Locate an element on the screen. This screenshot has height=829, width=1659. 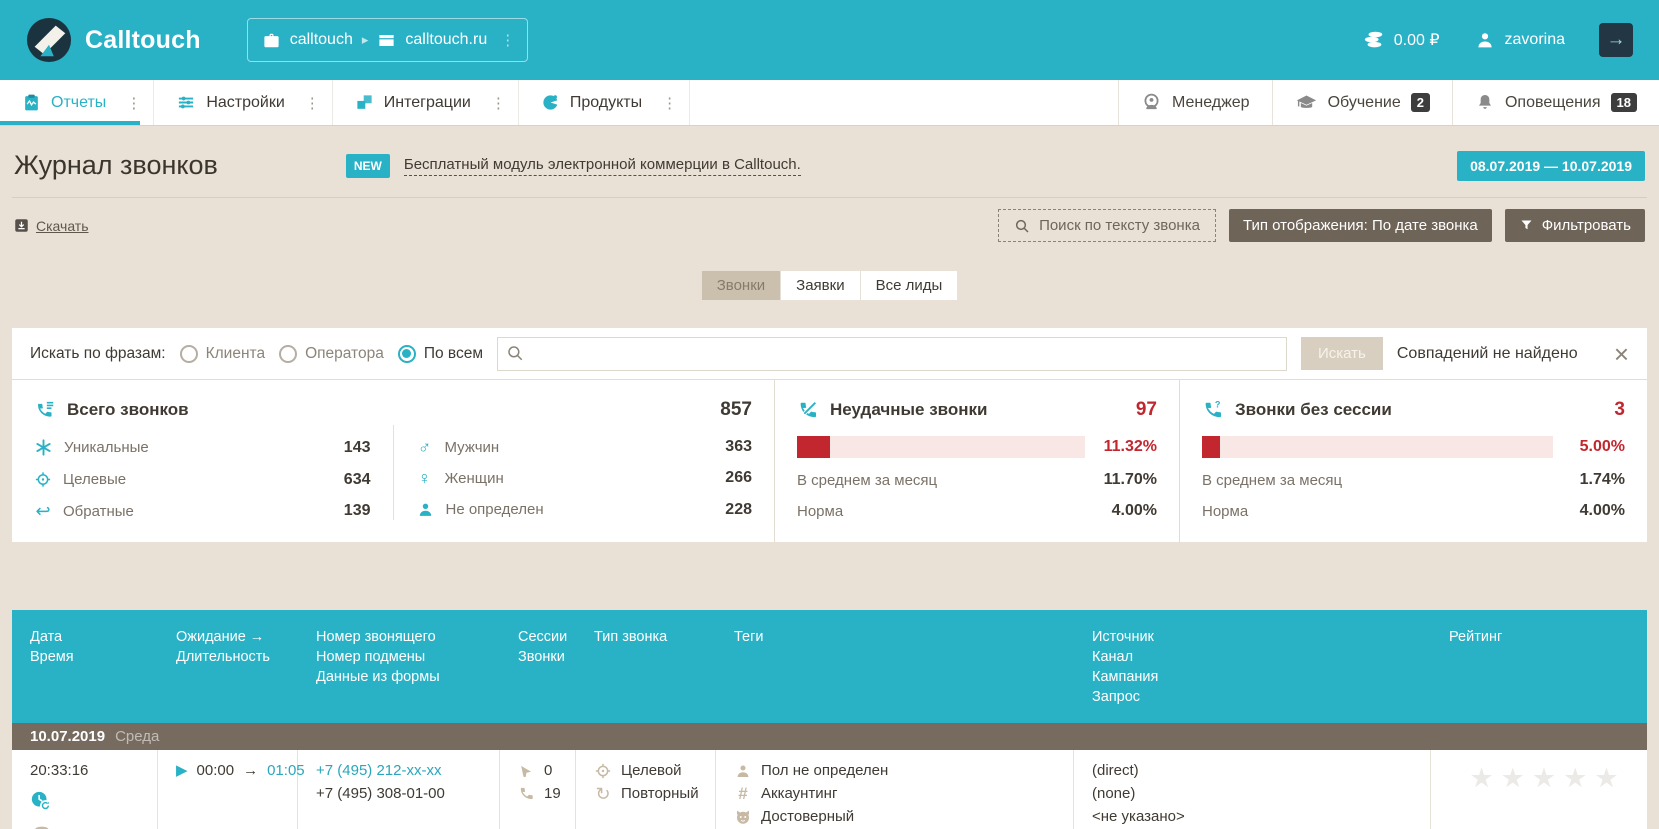
nav-tab-reports-menu-icon: ⋮ is located at coordinates (134, 103).